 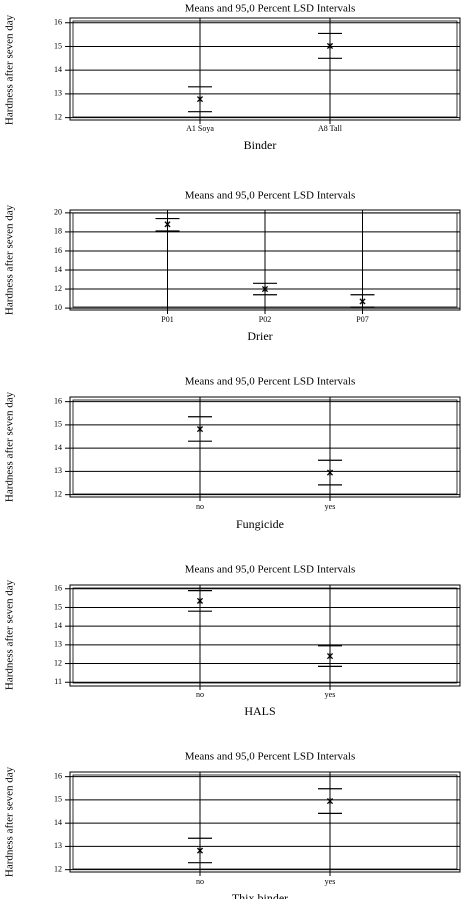 What do you see at coordinates (362, 319) in the screenshot?
I see `x-tick-label: P07` at bounding box center [362, 319].